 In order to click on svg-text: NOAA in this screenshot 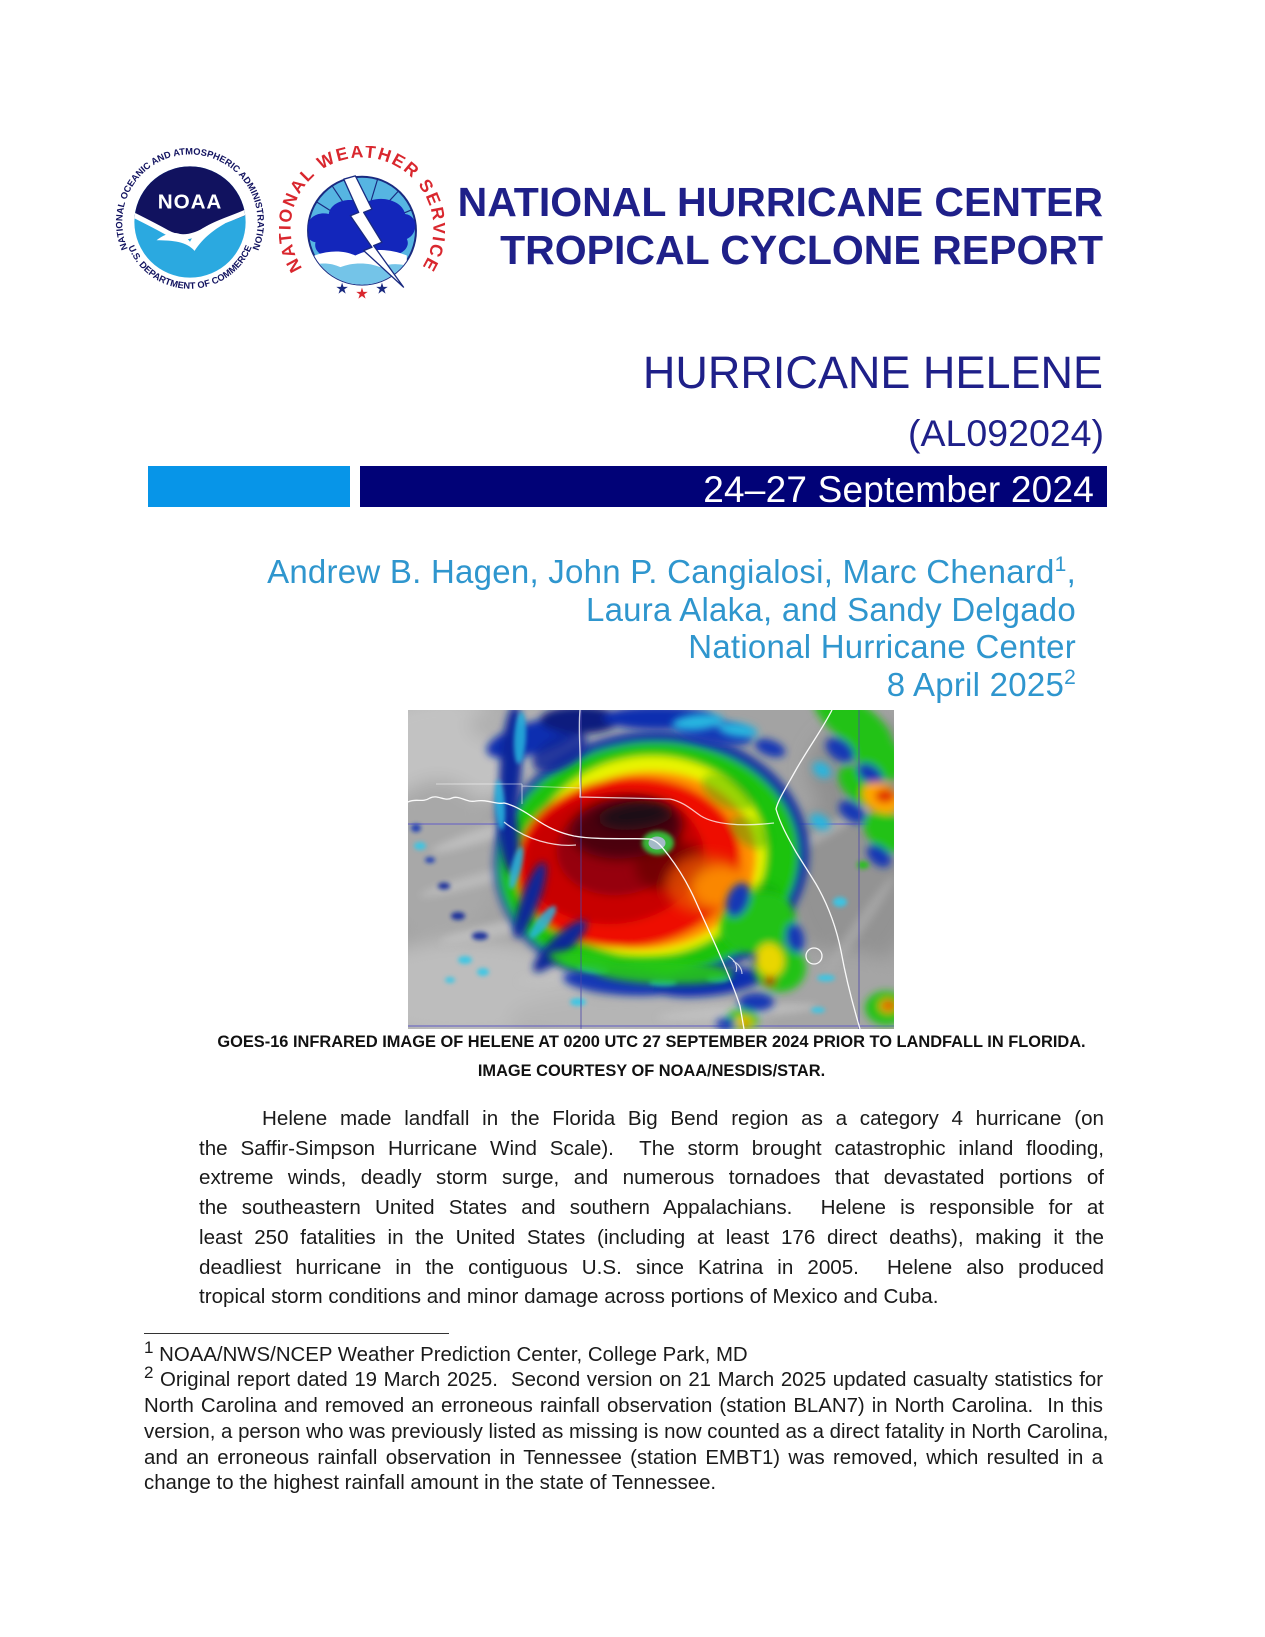, I will do `click(190, 201)`.